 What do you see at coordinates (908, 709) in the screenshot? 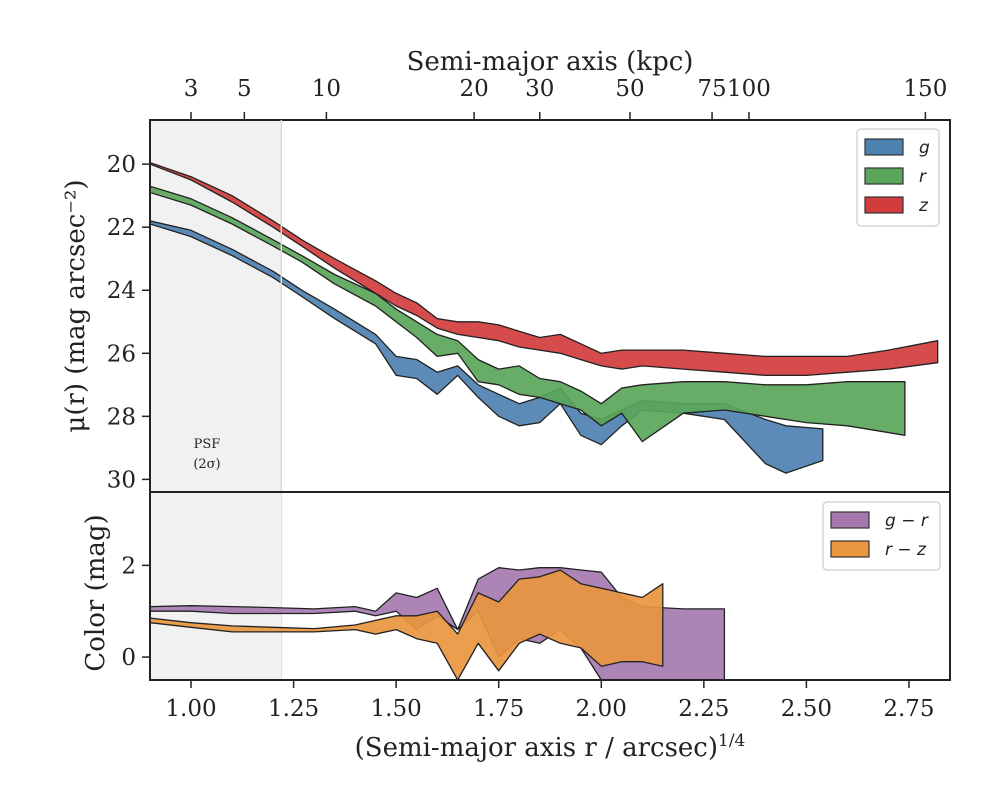
I see `x-tick-label: 2.75` at bounding box center [908, 709].